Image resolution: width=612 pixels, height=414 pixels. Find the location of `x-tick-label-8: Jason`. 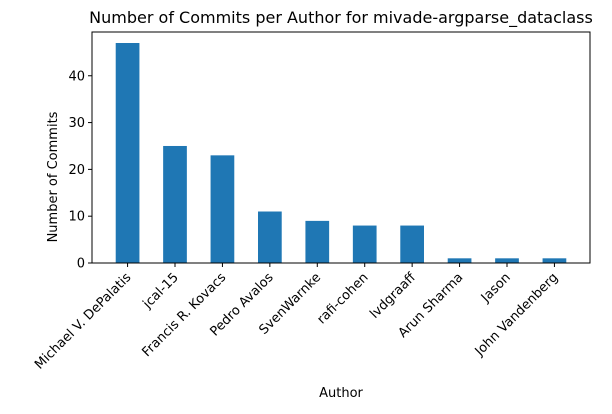

x-tick-label-8: Jason is located at coordinates (496, 288).